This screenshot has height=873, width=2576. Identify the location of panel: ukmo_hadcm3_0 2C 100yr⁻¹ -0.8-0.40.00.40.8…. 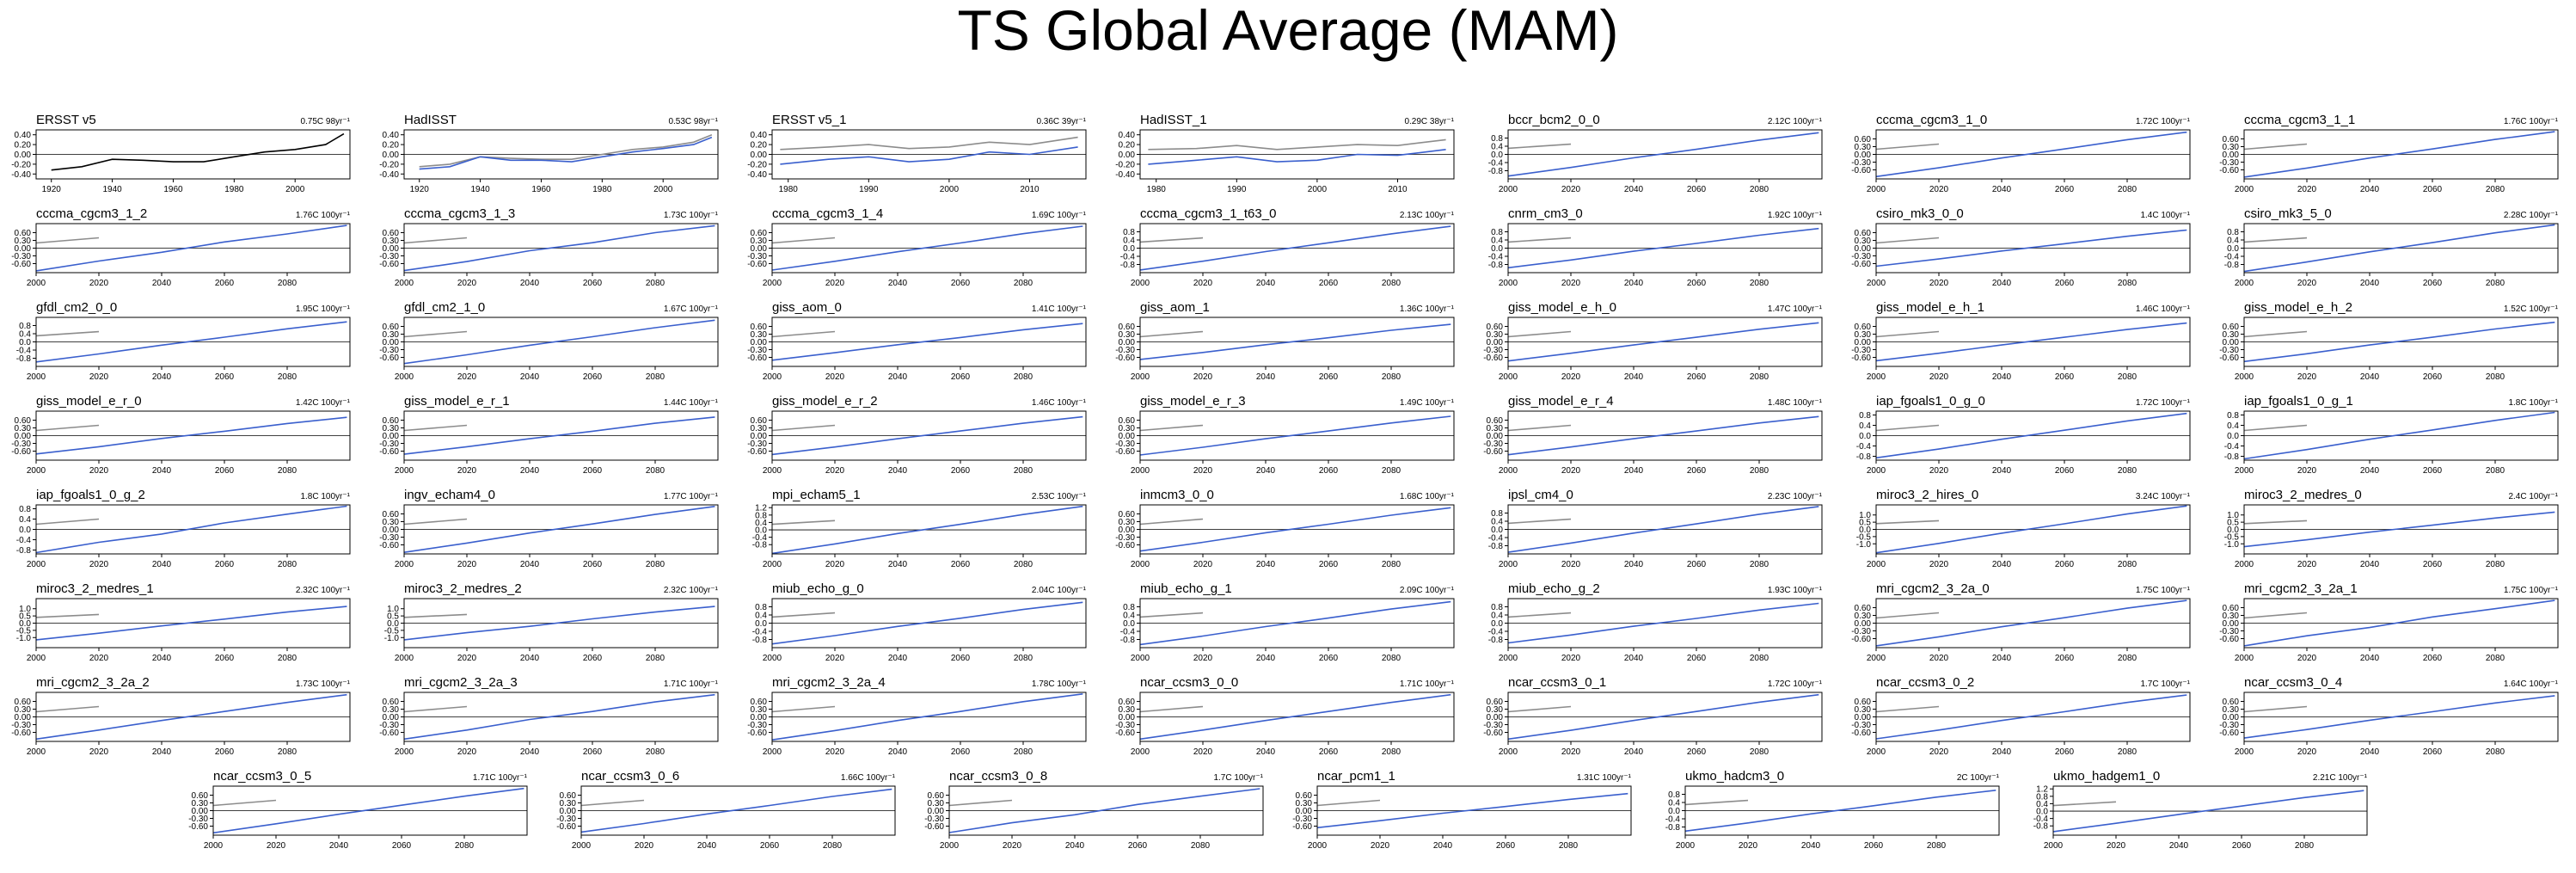
(1832, 810).